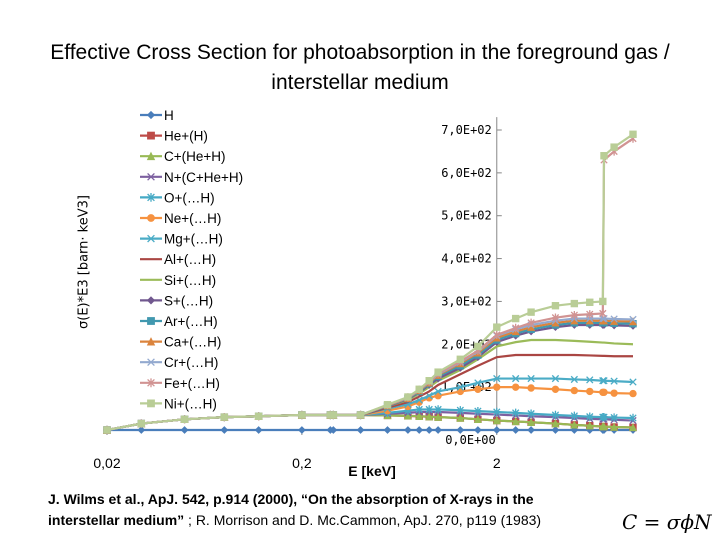  Describe the element at coordinates (193, 239) in the screenshot. I see `legend-label: Mg+(…H)` at that location.